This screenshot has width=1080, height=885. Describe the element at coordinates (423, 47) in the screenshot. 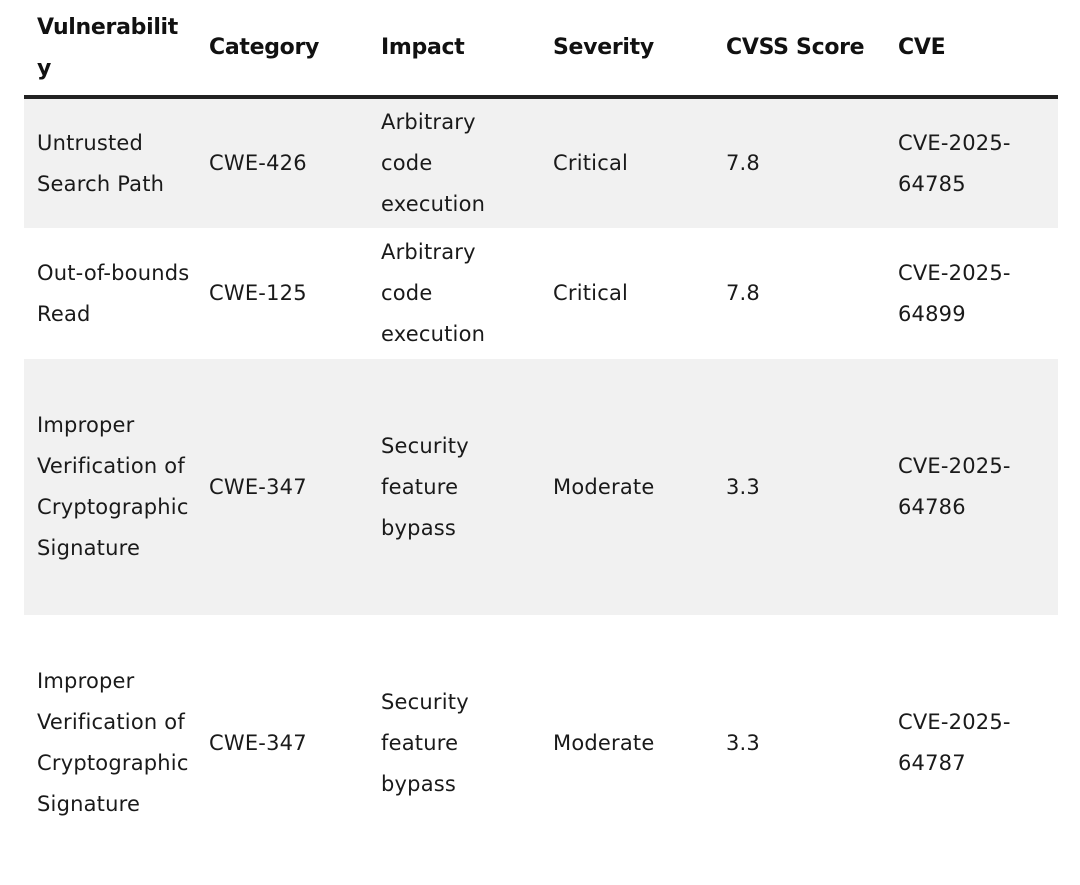

I see `header-impact: Impact` at that location.